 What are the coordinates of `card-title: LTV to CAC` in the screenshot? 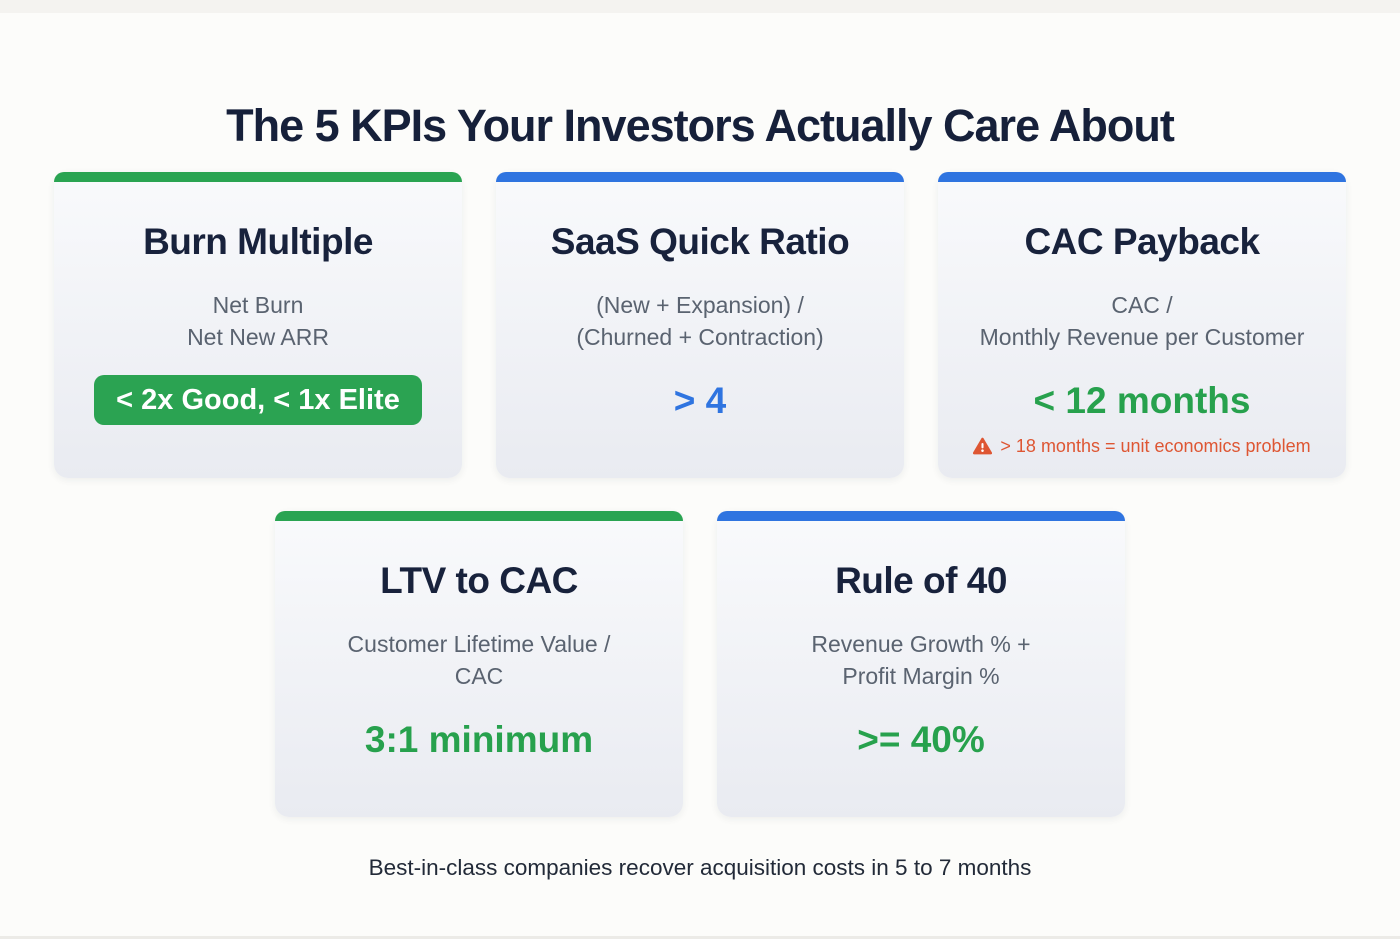 It's located at (479, 580).